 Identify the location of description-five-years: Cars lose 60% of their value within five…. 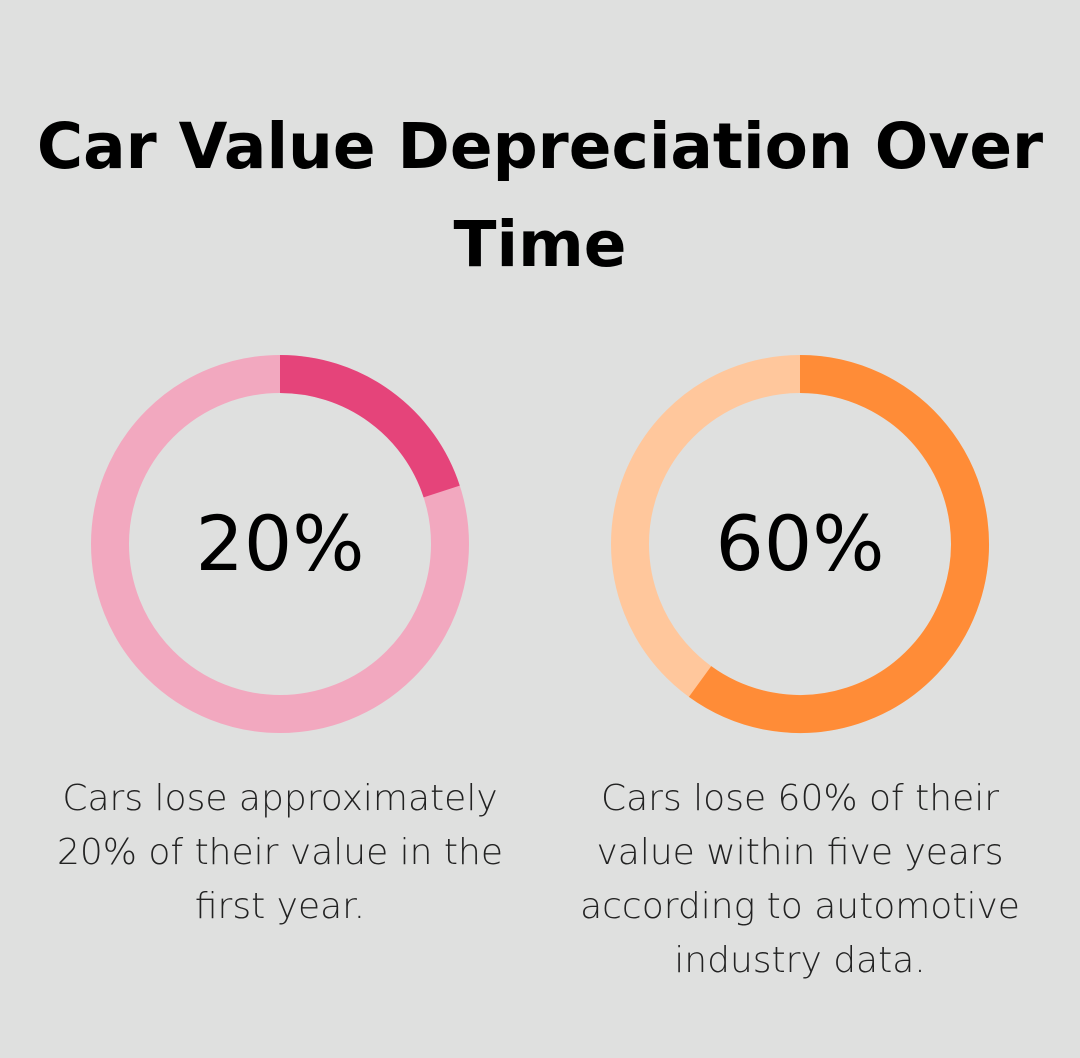
(800, 879).